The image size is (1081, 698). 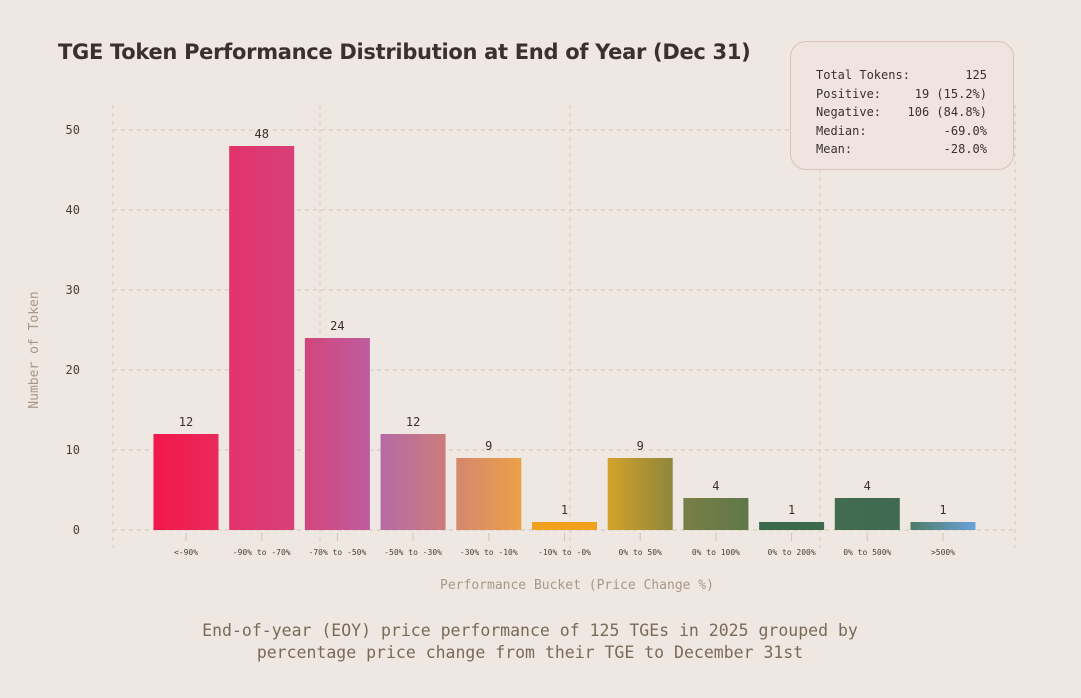 What do you see at coordinates (849, 93) in the screenshot?
I see `stat-label: Positive:` at bounding box center [849, 93].